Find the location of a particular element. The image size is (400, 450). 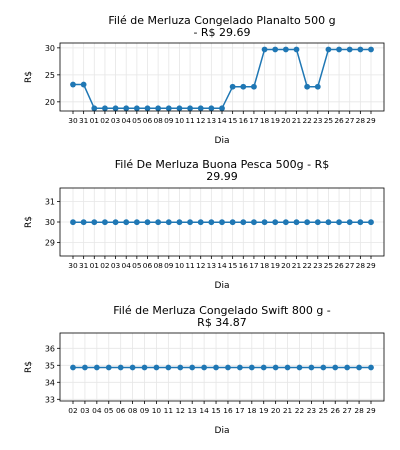

y-tick-label: 33 is located at coordinates (50, 399).